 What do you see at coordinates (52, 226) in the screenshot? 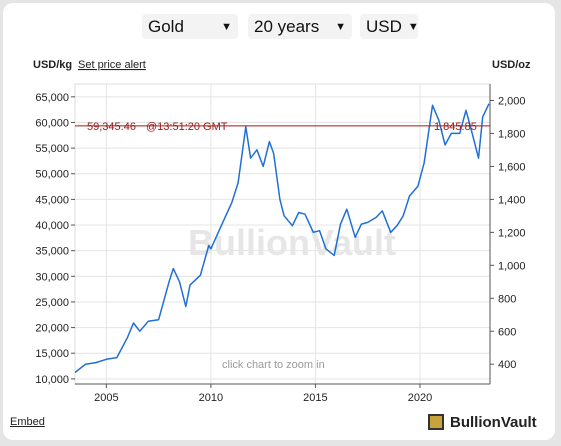
I see `y-left-tick-label: 40,000` at bounding box center [52, 226].